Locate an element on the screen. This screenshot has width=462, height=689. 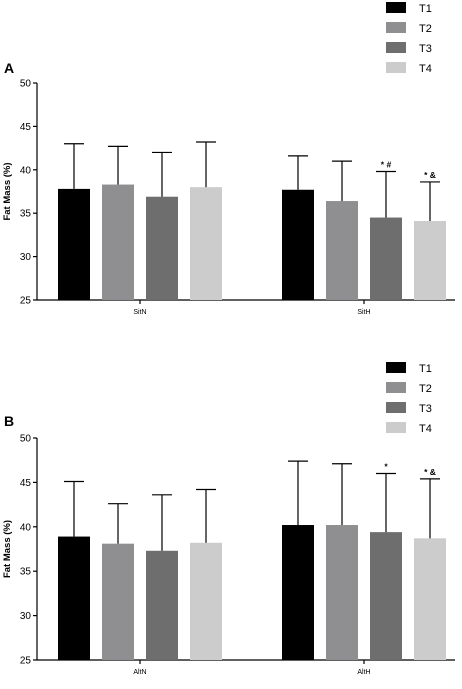
panel-b-y-tick-label: 30 is located at coordinates (26, 616).